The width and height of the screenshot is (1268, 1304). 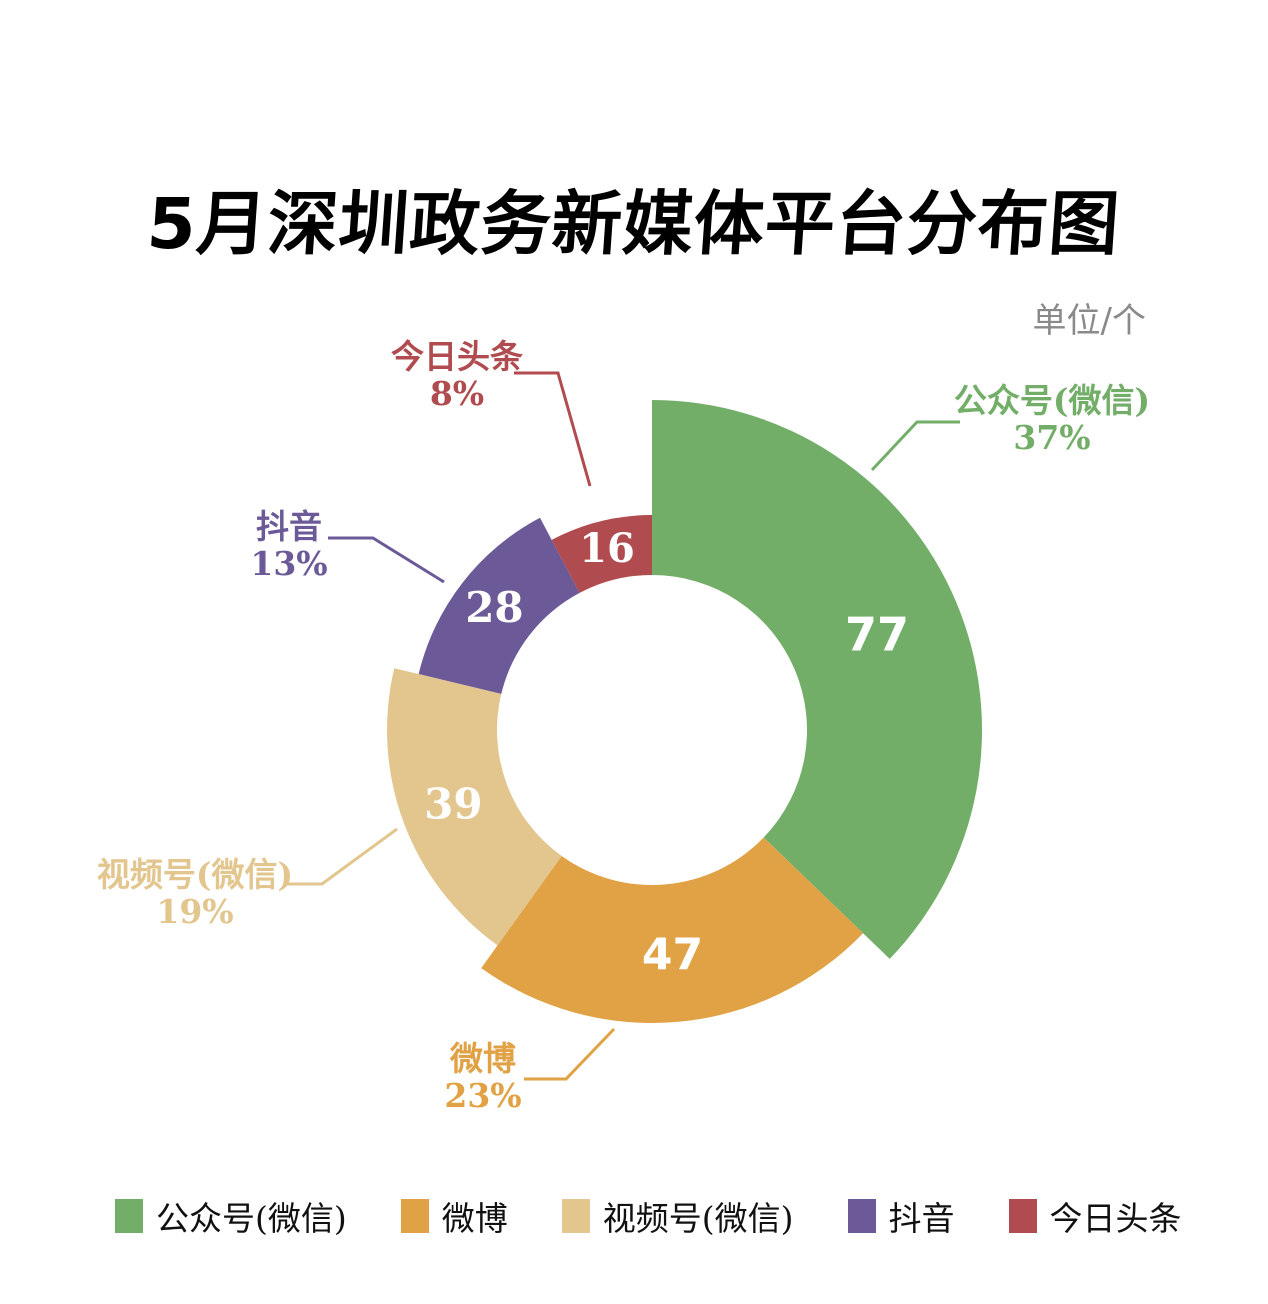 I want to click on legend-item-douyin: 抖音, so click(x=901, y=1216).